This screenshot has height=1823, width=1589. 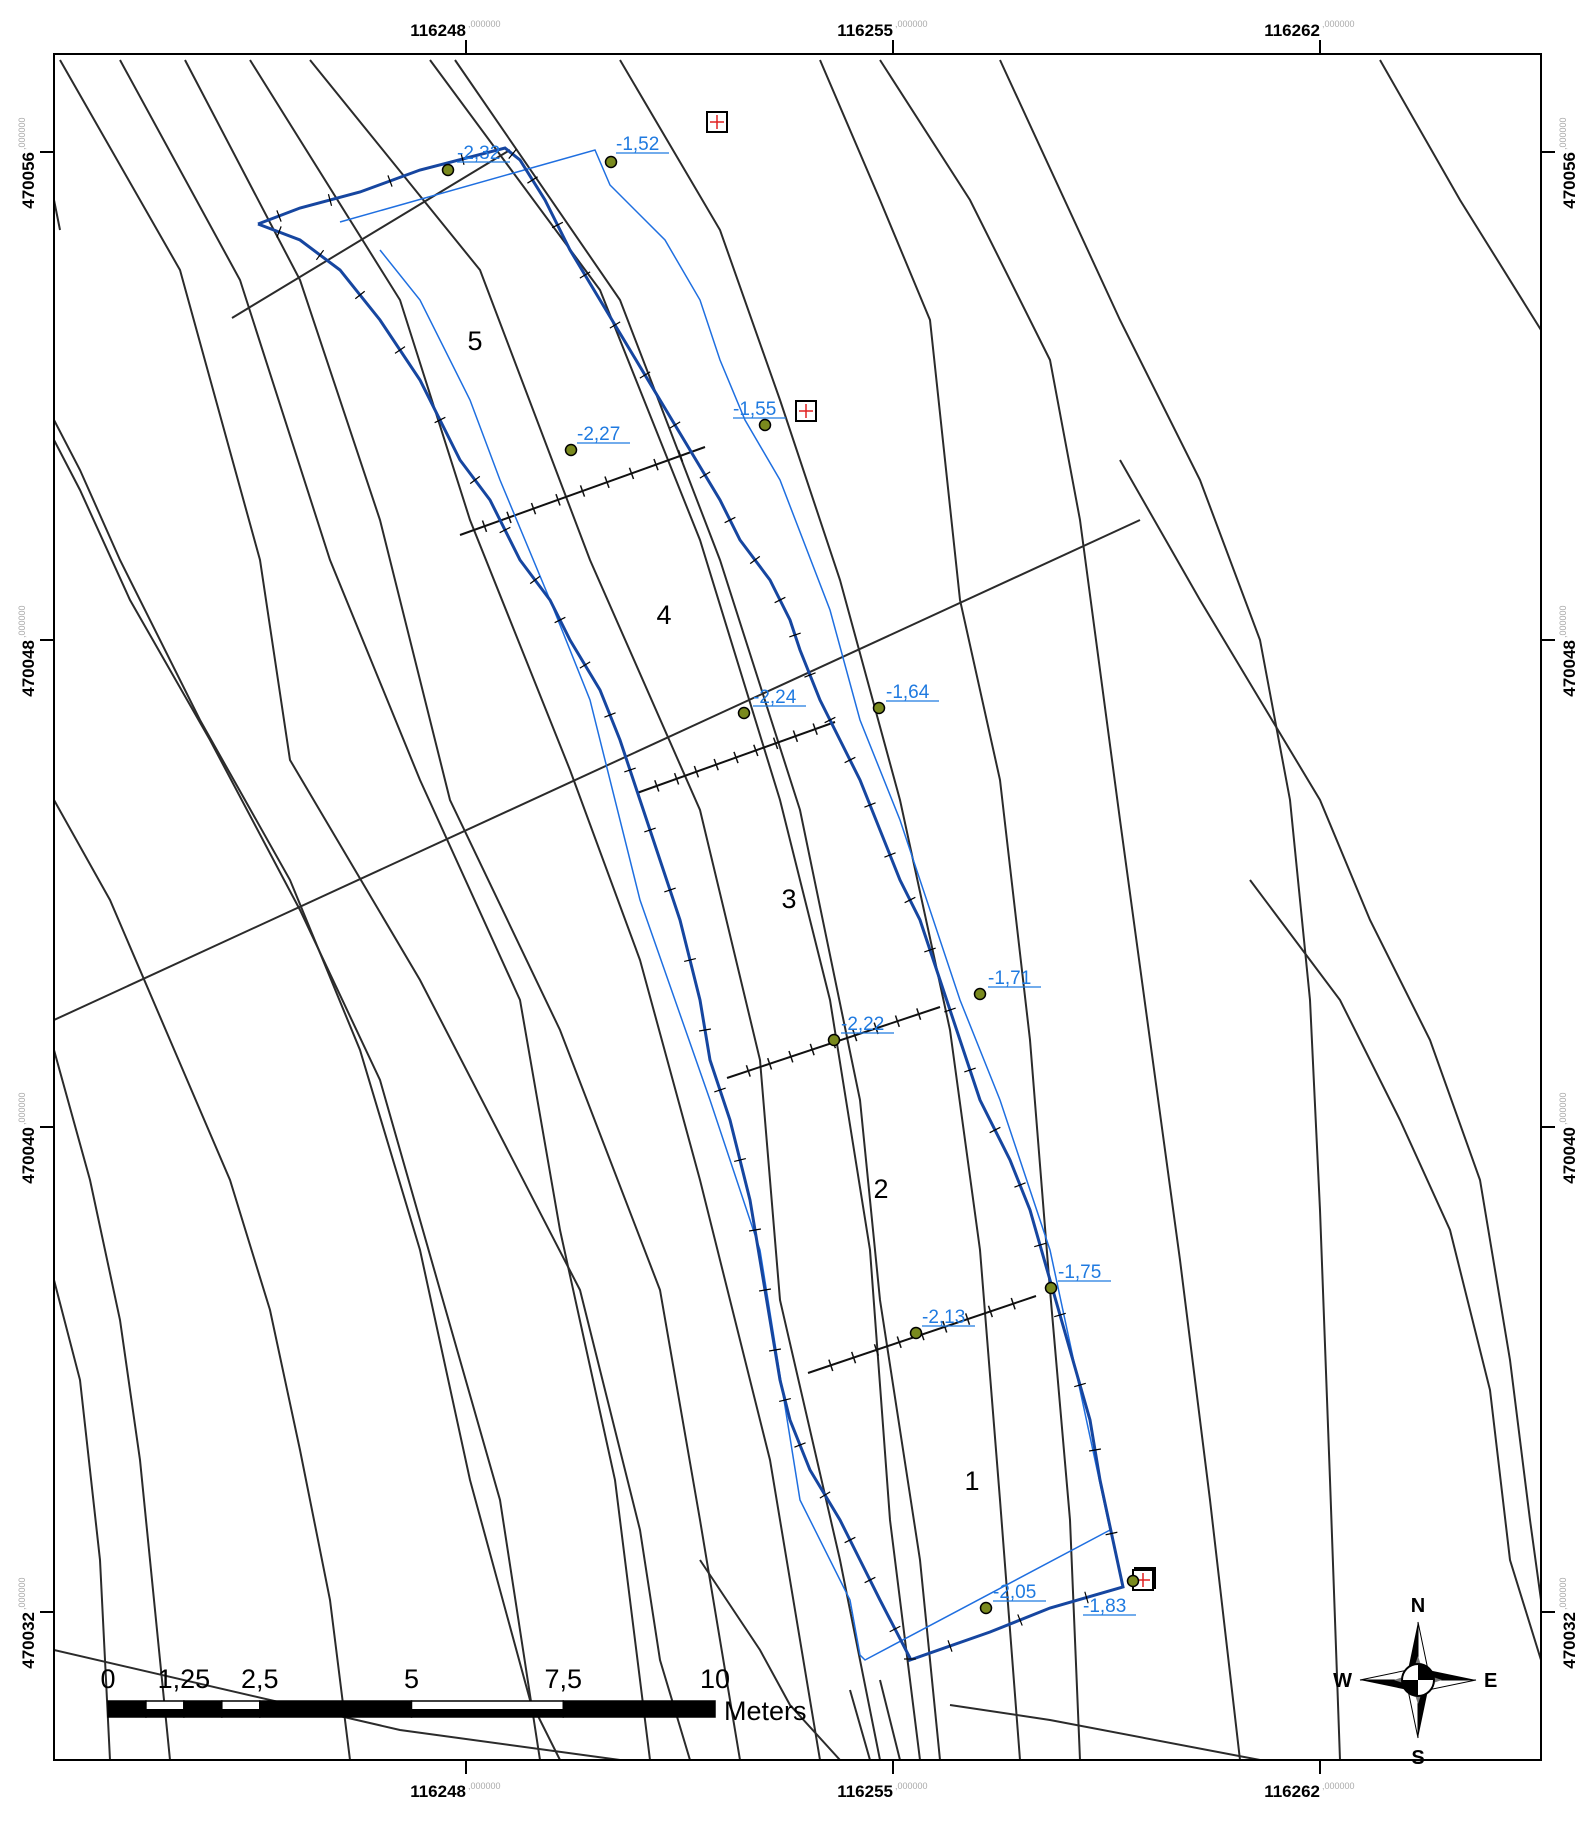 I want to click on depth-label: -1,75, so click(x=1079, y=1272).